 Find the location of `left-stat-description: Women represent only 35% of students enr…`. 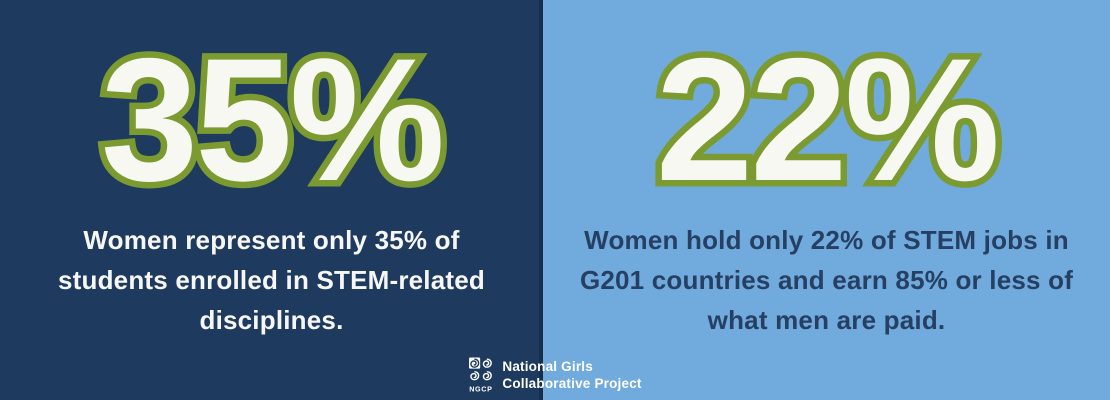

left-stat-description: Women represent only 35% of students enr… is located at coordinates (271, 280).